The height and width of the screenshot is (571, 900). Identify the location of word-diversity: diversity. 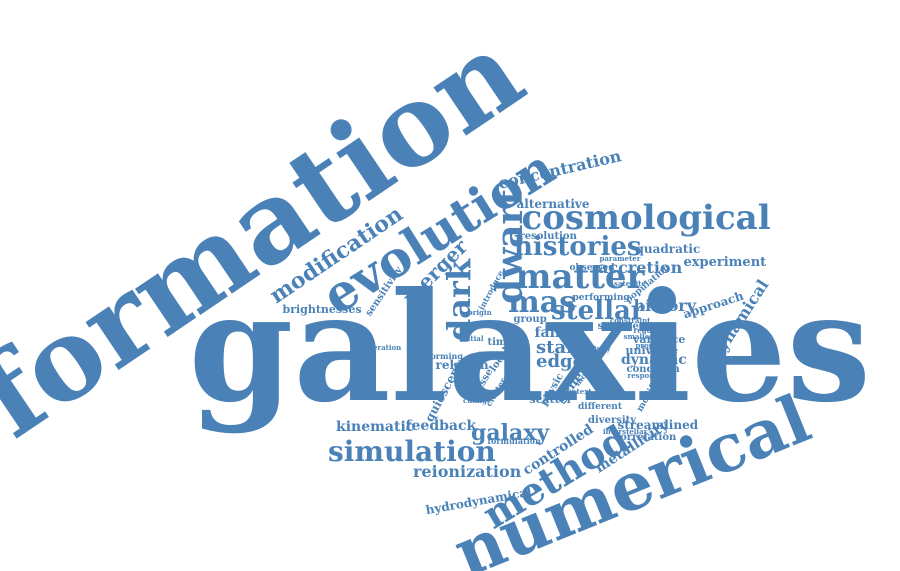
(612, 420).